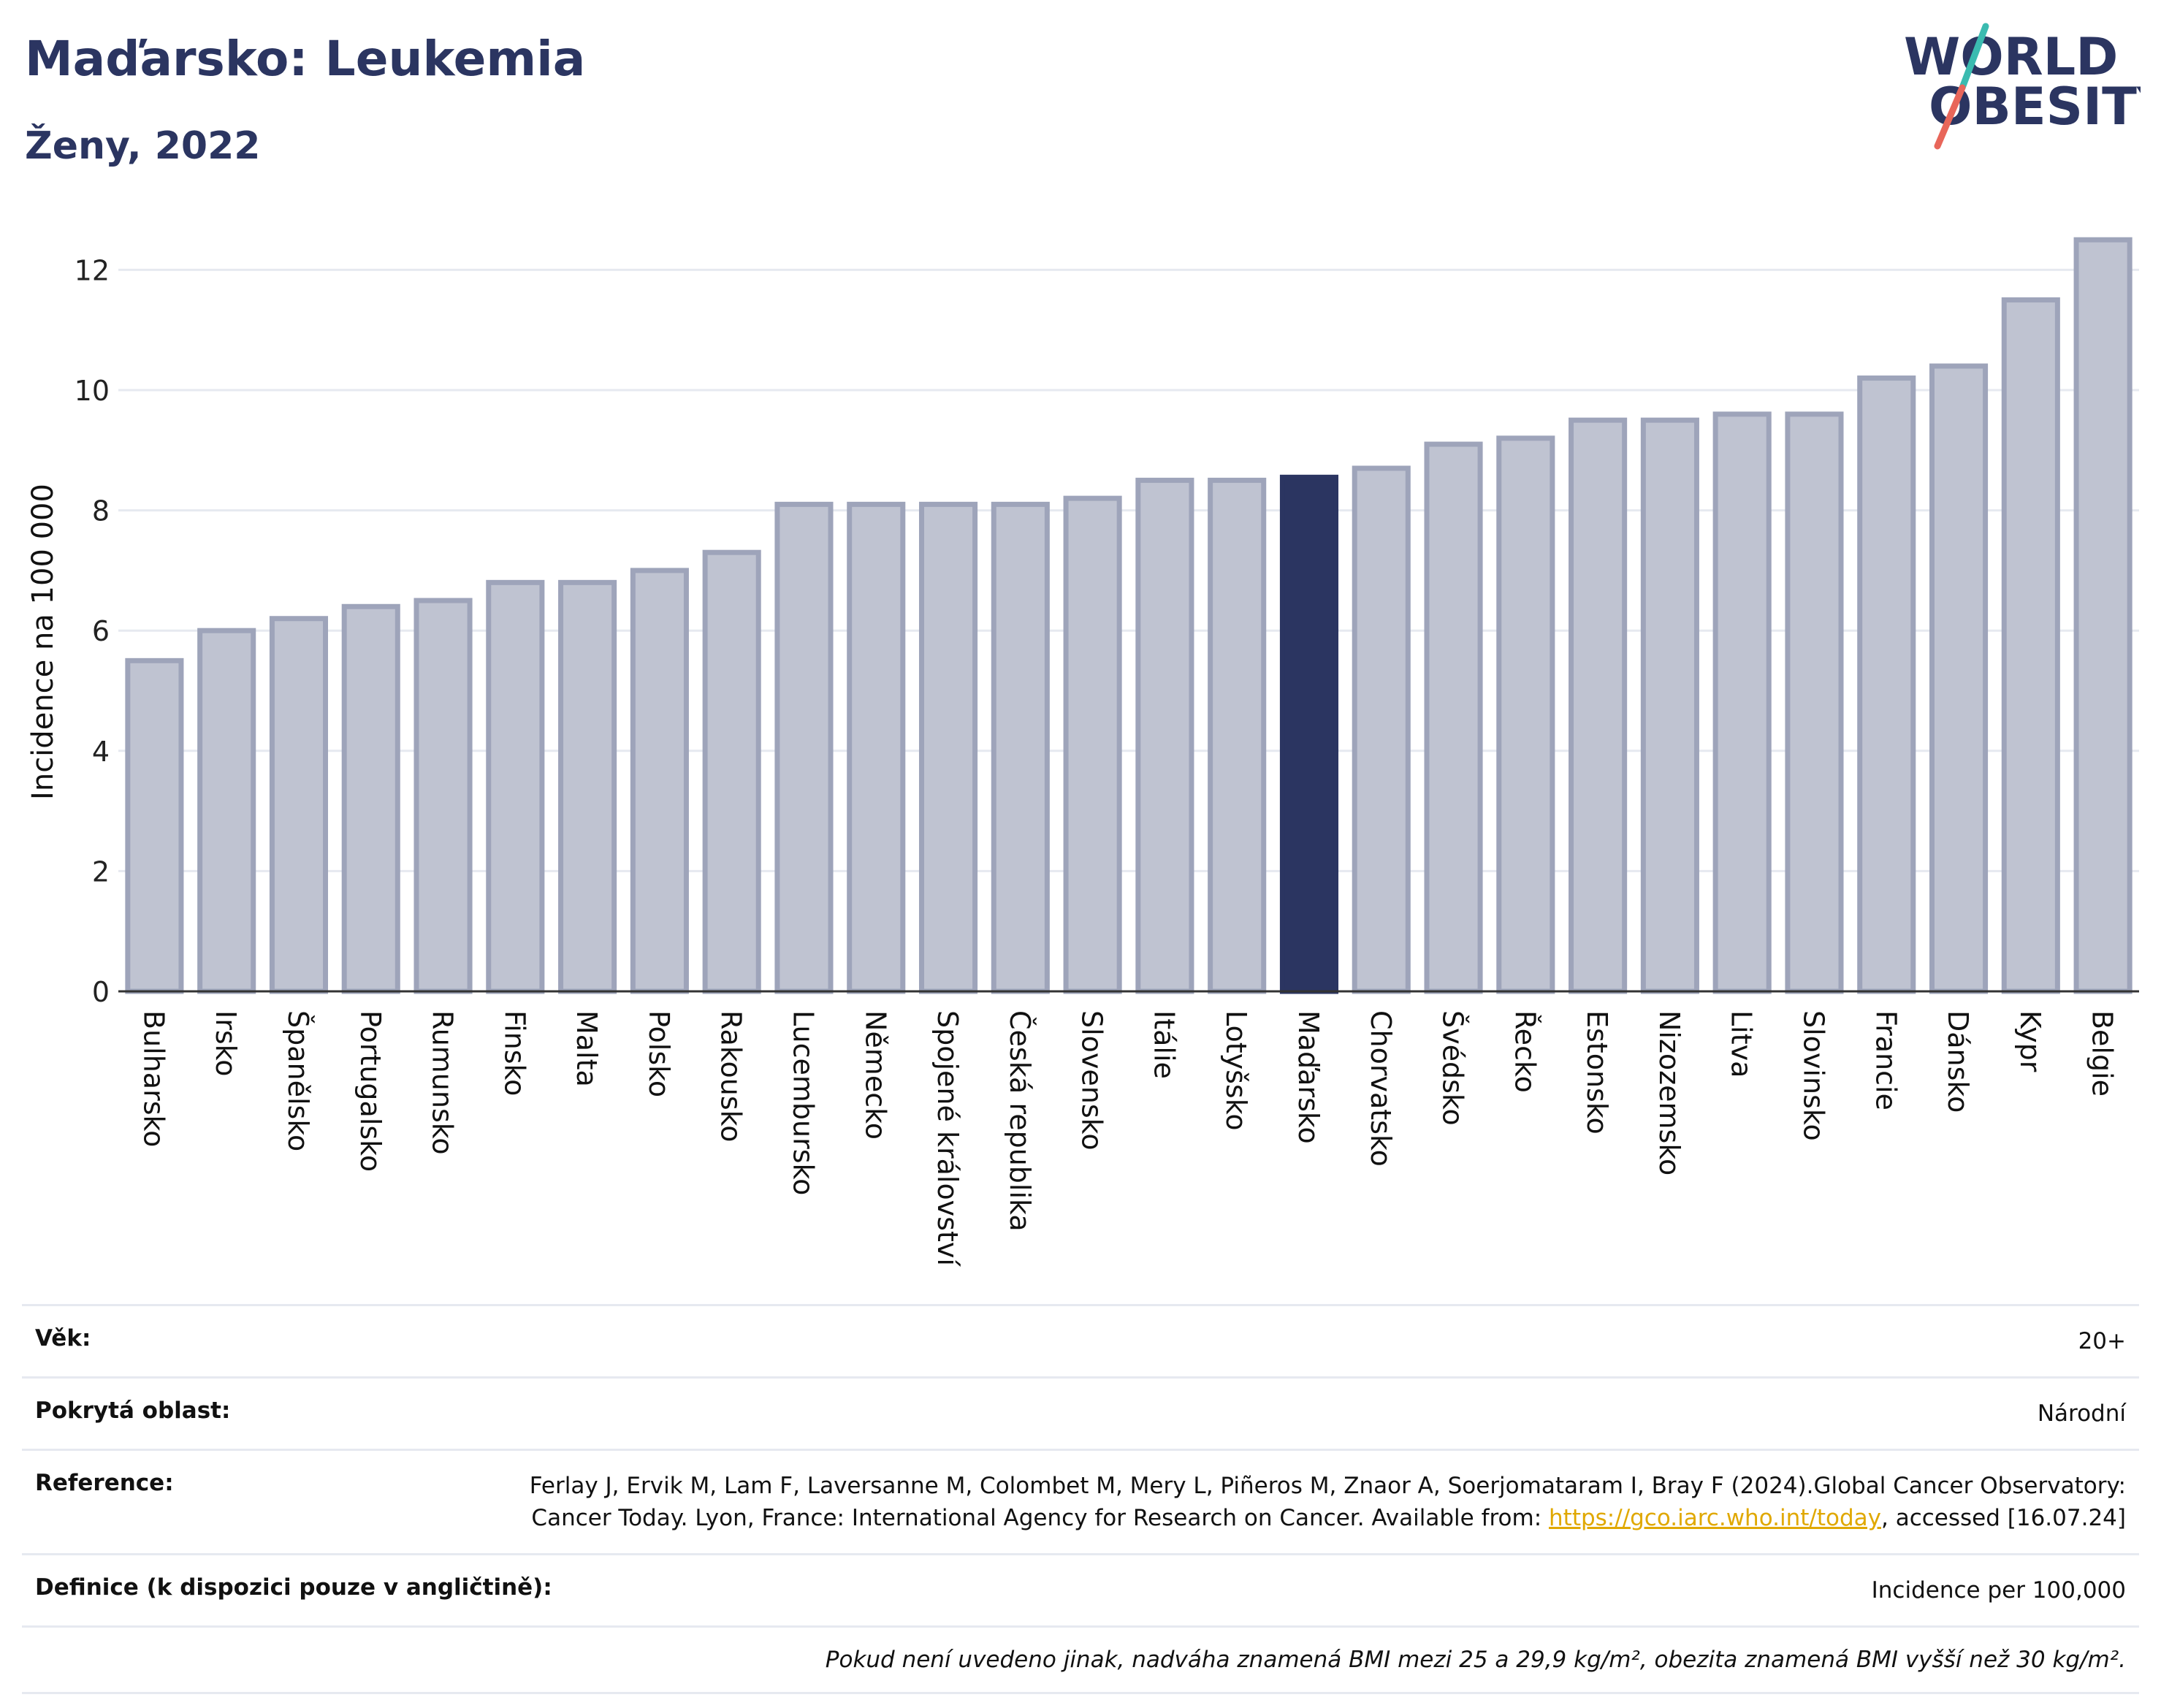  I want to click on reference-label: Reference:, so click(105, 1483).